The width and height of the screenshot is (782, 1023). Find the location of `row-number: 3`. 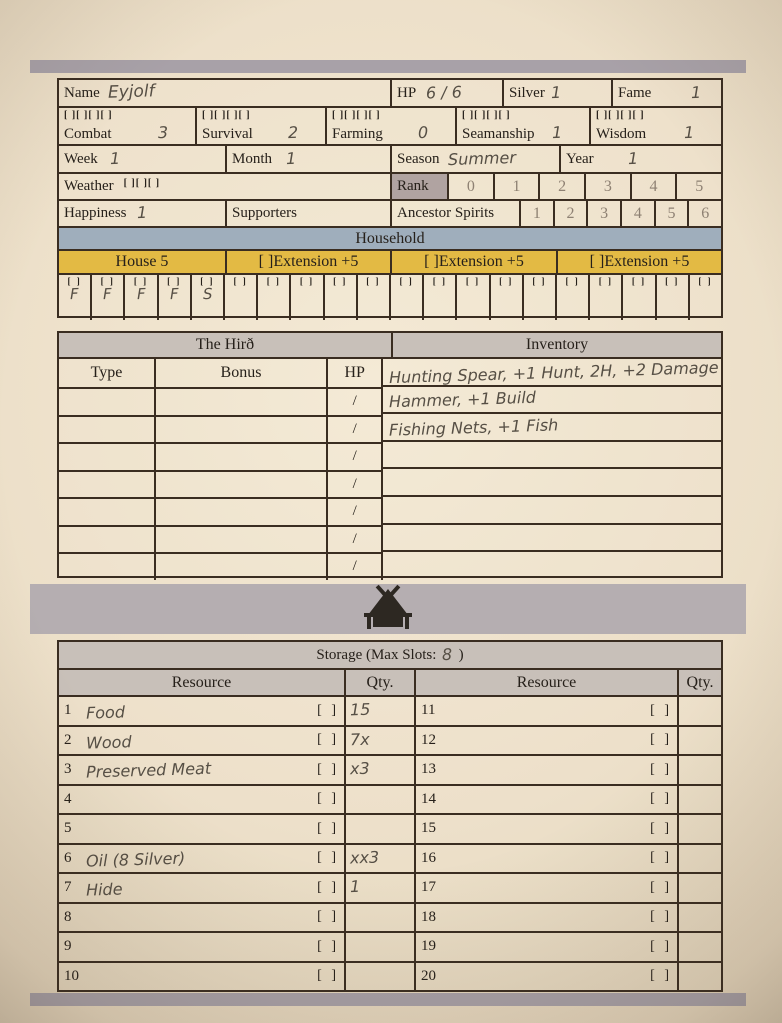

row-number: 3 is located at coordinates (68, 769).